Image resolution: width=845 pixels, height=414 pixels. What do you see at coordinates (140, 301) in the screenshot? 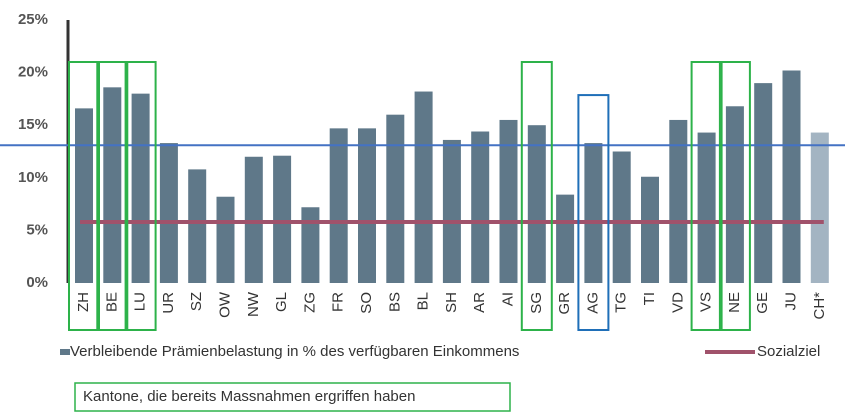
I see `x-tick-label: LU` at bounding box center [140, 301].